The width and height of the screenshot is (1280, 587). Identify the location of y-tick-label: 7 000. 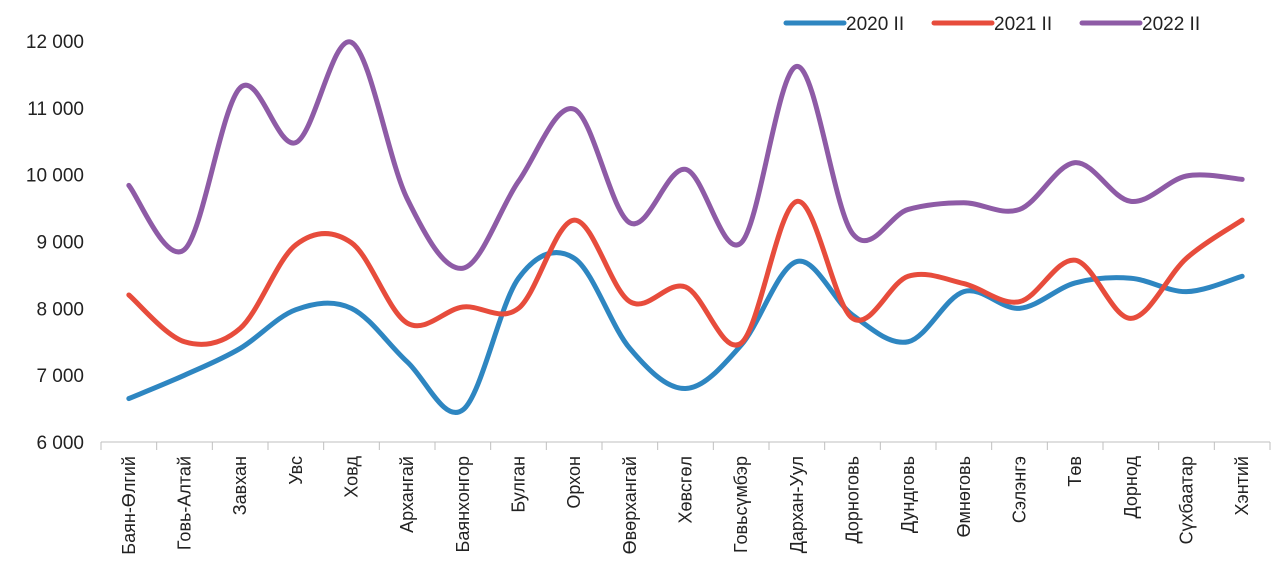
(60, 376).